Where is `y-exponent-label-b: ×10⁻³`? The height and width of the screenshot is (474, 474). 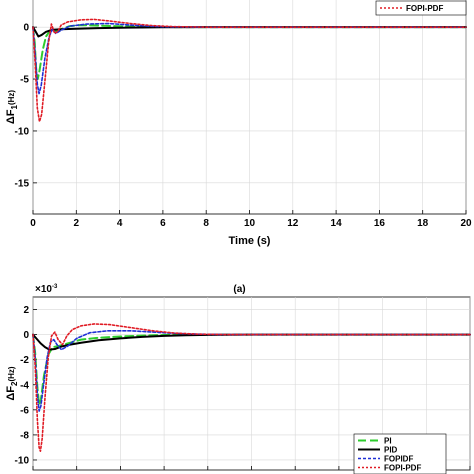 y-exponent-label-b: ×10⁻³ is located at coordinates (46, 289).